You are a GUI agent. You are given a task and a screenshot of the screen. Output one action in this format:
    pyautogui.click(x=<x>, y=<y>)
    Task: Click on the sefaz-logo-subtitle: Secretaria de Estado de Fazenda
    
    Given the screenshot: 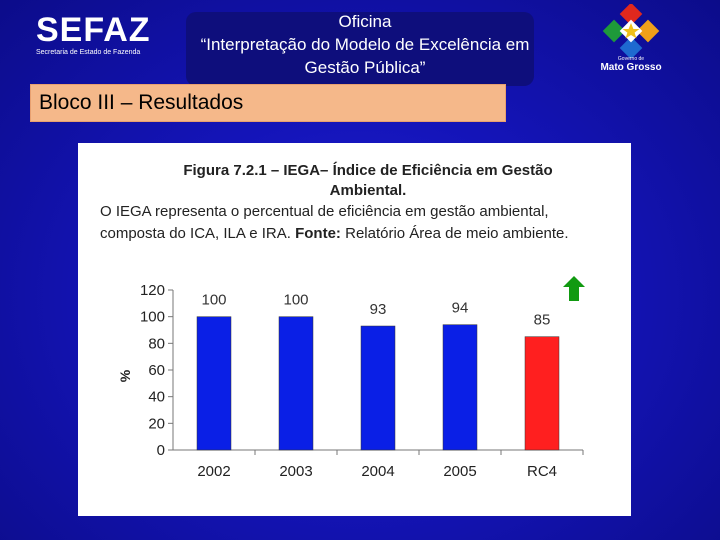 What is the action you would take?
    pyautogui.click(x=88, y=52)
    